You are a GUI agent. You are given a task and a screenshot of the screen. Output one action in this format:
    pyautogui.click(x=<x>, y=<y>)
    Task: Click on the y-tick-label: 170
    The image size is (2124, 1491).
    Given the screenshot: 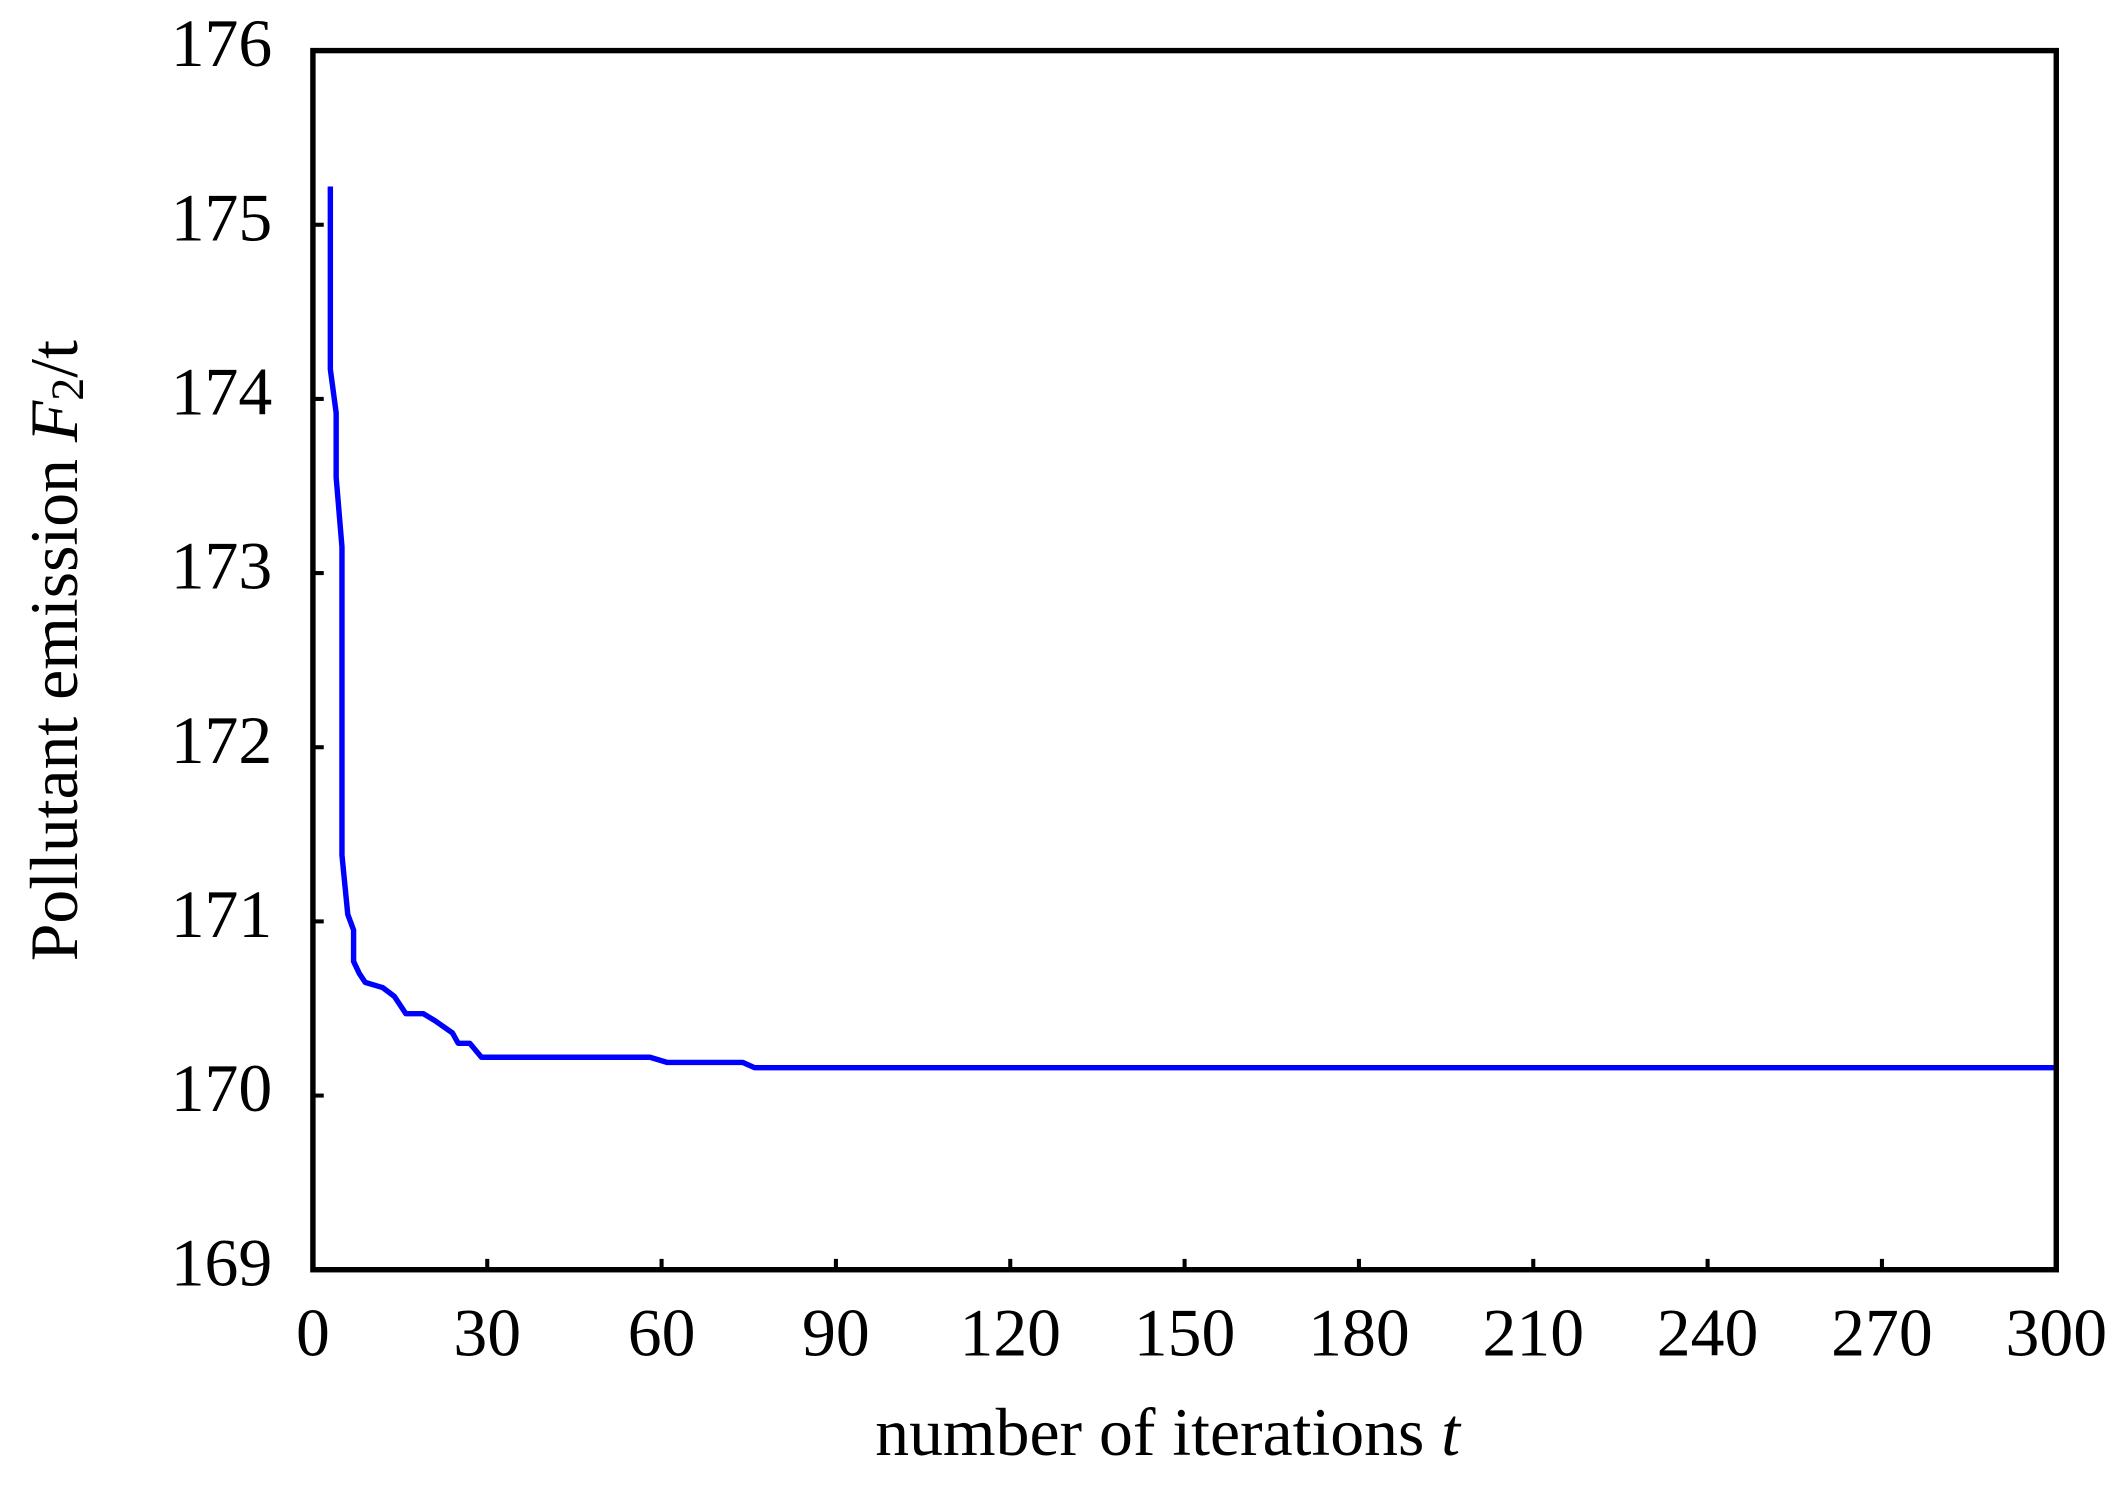 What is the action you would take?
    pyautogui.click(x=222, y=1088)
    